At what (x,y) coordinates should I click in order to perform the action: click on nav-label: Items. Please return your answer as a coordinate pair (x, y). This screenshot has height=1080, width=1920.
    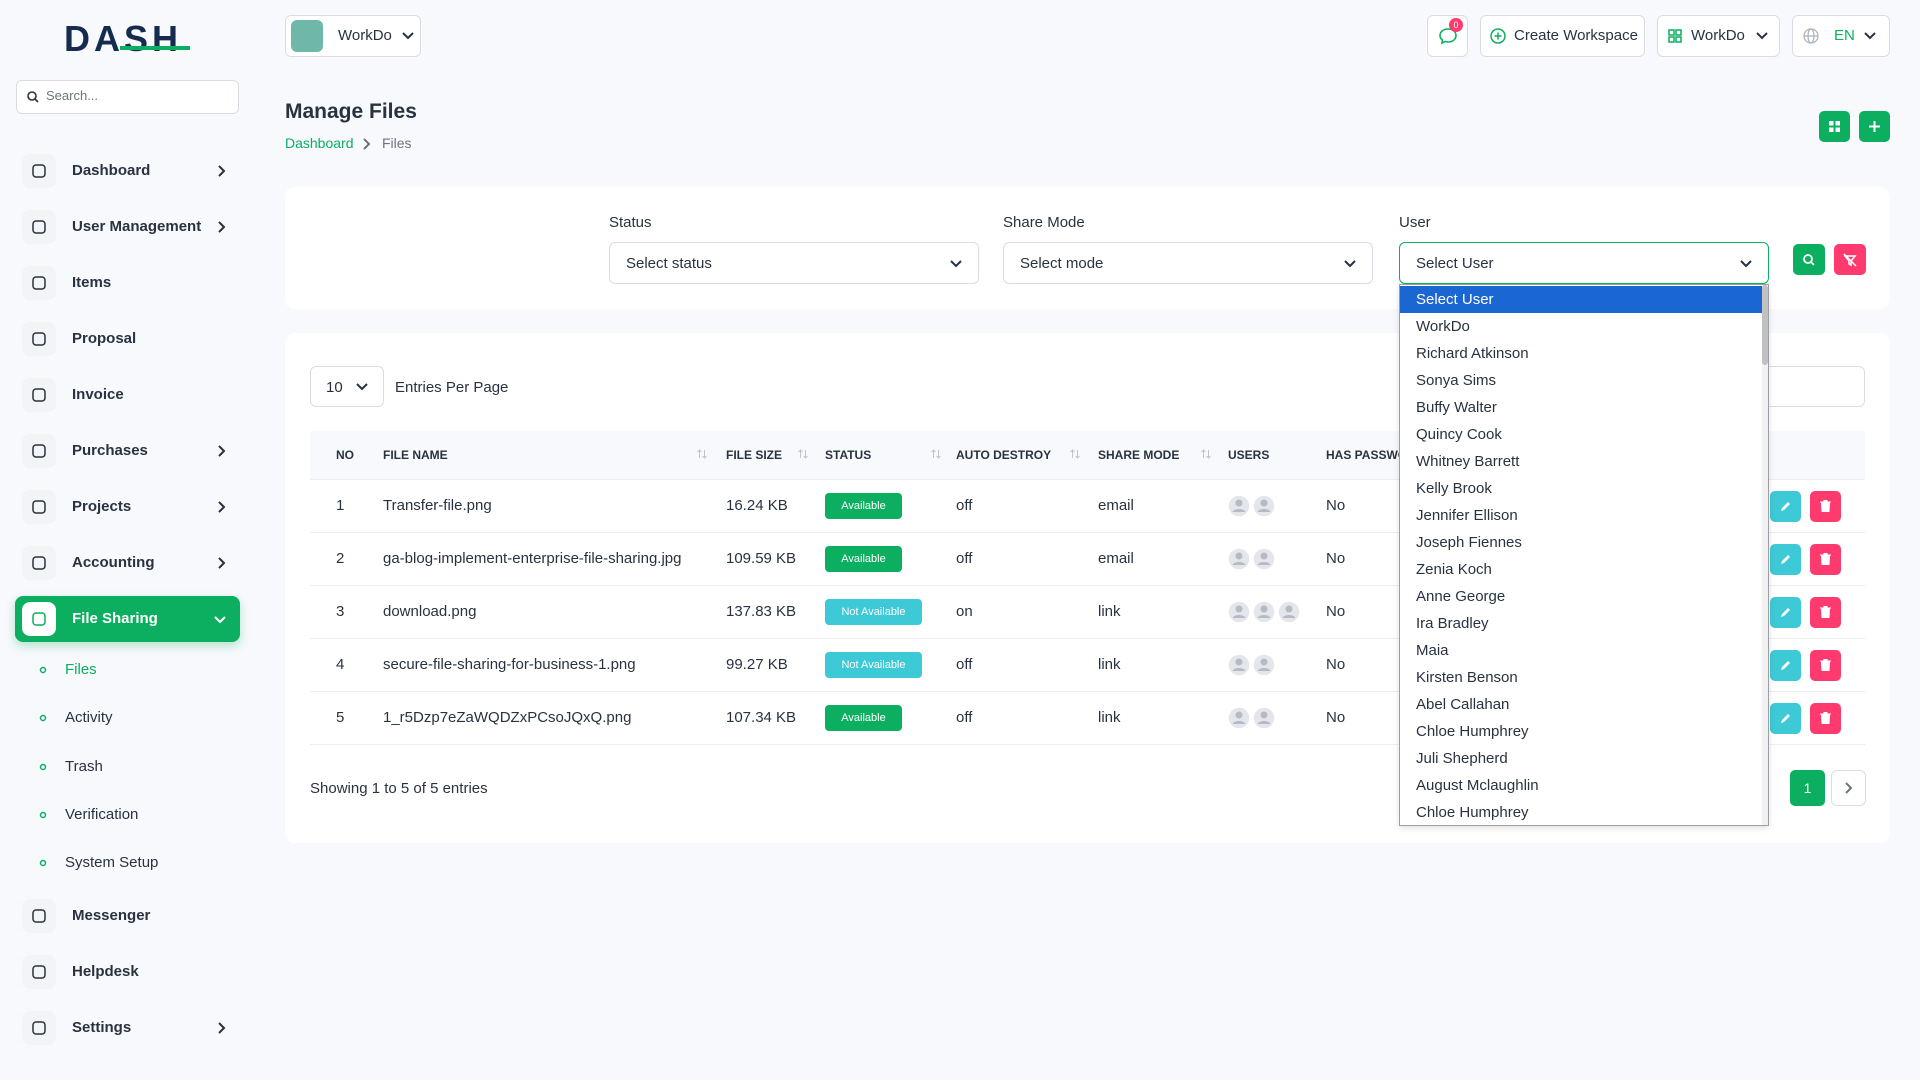
    Looking at the image, I should click on (92, 282).